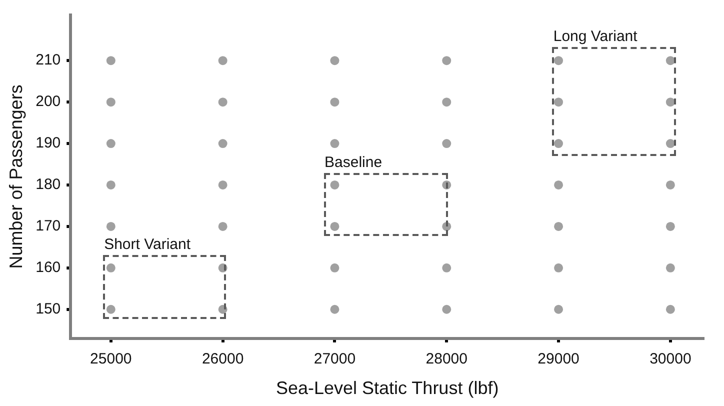 This screenshot has width=724, height=406. What do you see at coordinates (148, 245) in the screenshot?
I see `annotation: Short Variant` at bounding box center [148, 245].